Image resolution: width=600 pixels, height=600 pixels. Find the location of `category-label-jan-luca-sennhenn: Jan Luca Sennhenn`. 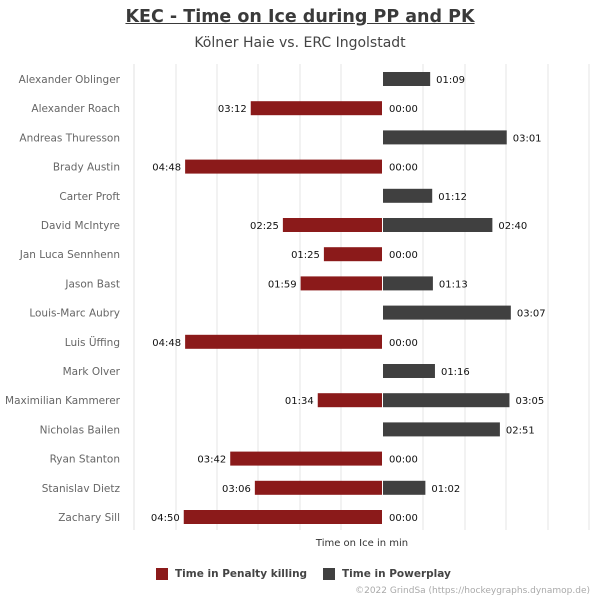

category-label-jan-luca-sennhenn: Jan Luca Sennhenn is located at coordinates (69, 255).